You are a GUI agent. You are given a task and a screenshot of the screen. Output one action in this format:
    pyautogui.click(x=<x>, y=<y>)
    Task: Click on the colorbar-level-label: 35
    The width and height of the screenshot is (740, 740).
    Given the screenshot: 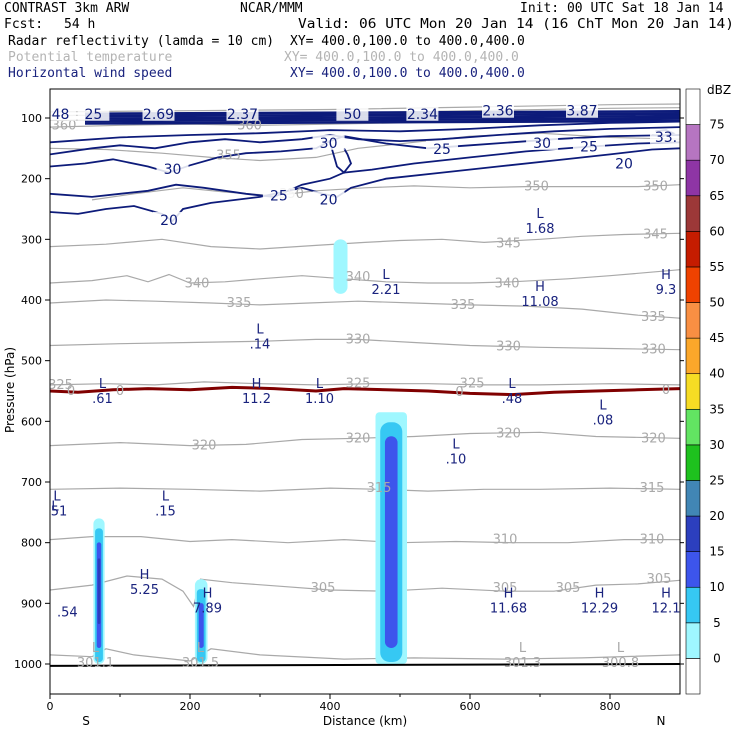 What is the action you would take?
    pyautogui.click(x=716, y=409)
    